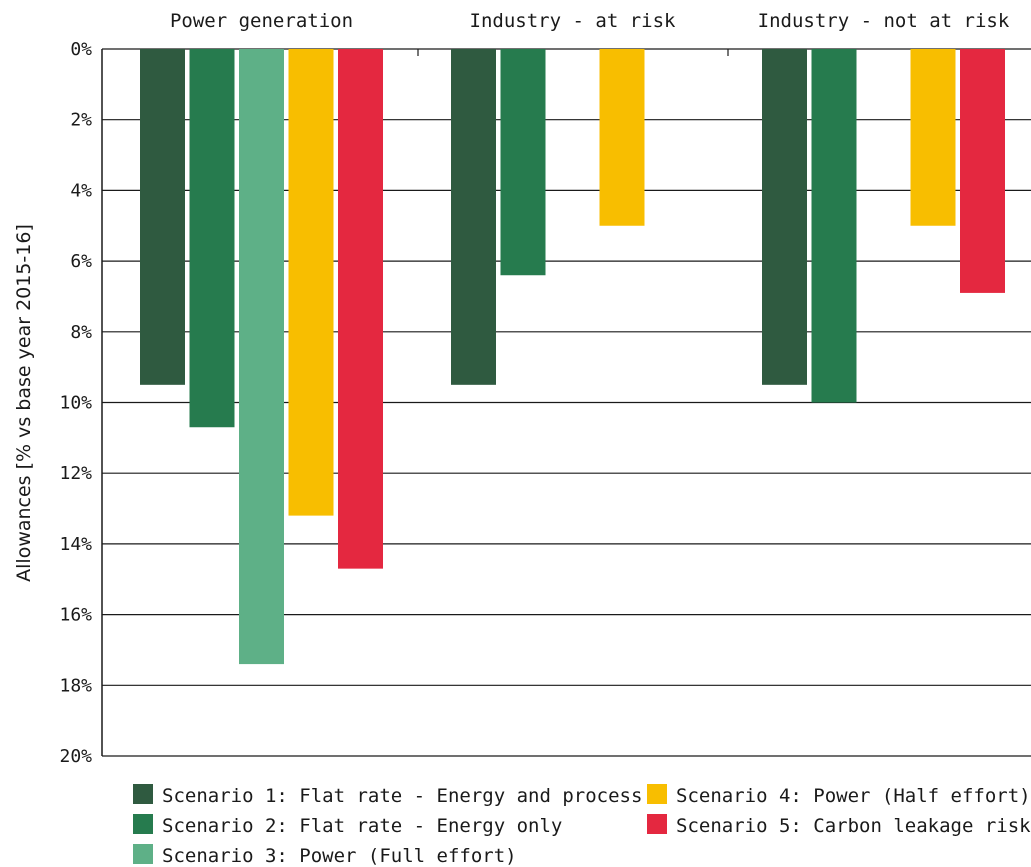 The height and width of the screenshot is (867, 1031). I want to click on y-tick-label: 20%, so click(75, 756).